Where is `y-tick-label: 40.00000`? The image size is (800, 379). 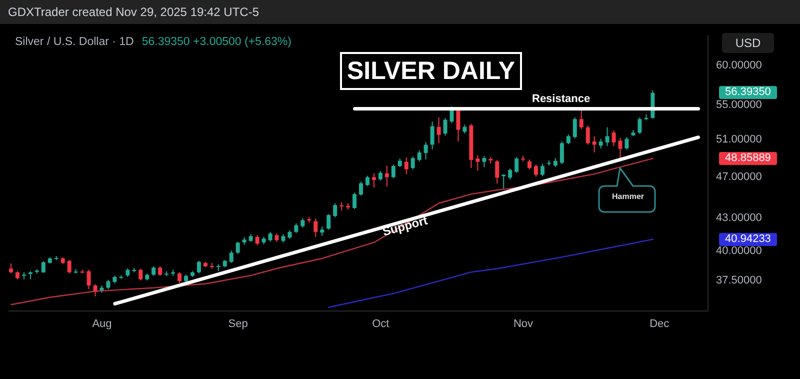
y-tick-label: 40.00000 is located at coordinates (739, 250).